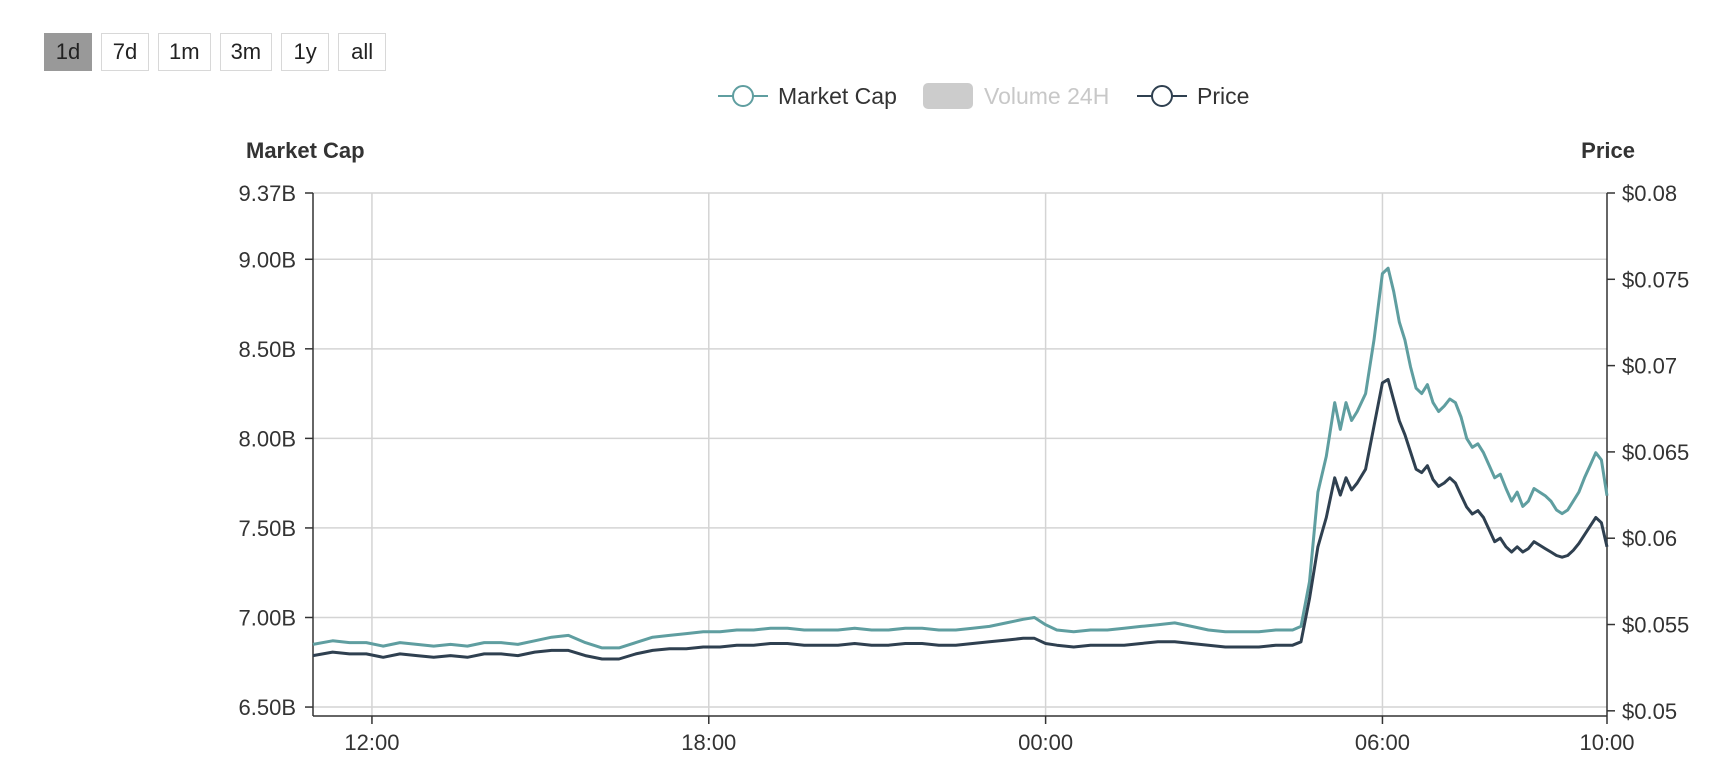 Image resolution: width=1734 pixels, height=780 pixels. I want to click on x-tick-label: 06:00, so click(1382, 742).